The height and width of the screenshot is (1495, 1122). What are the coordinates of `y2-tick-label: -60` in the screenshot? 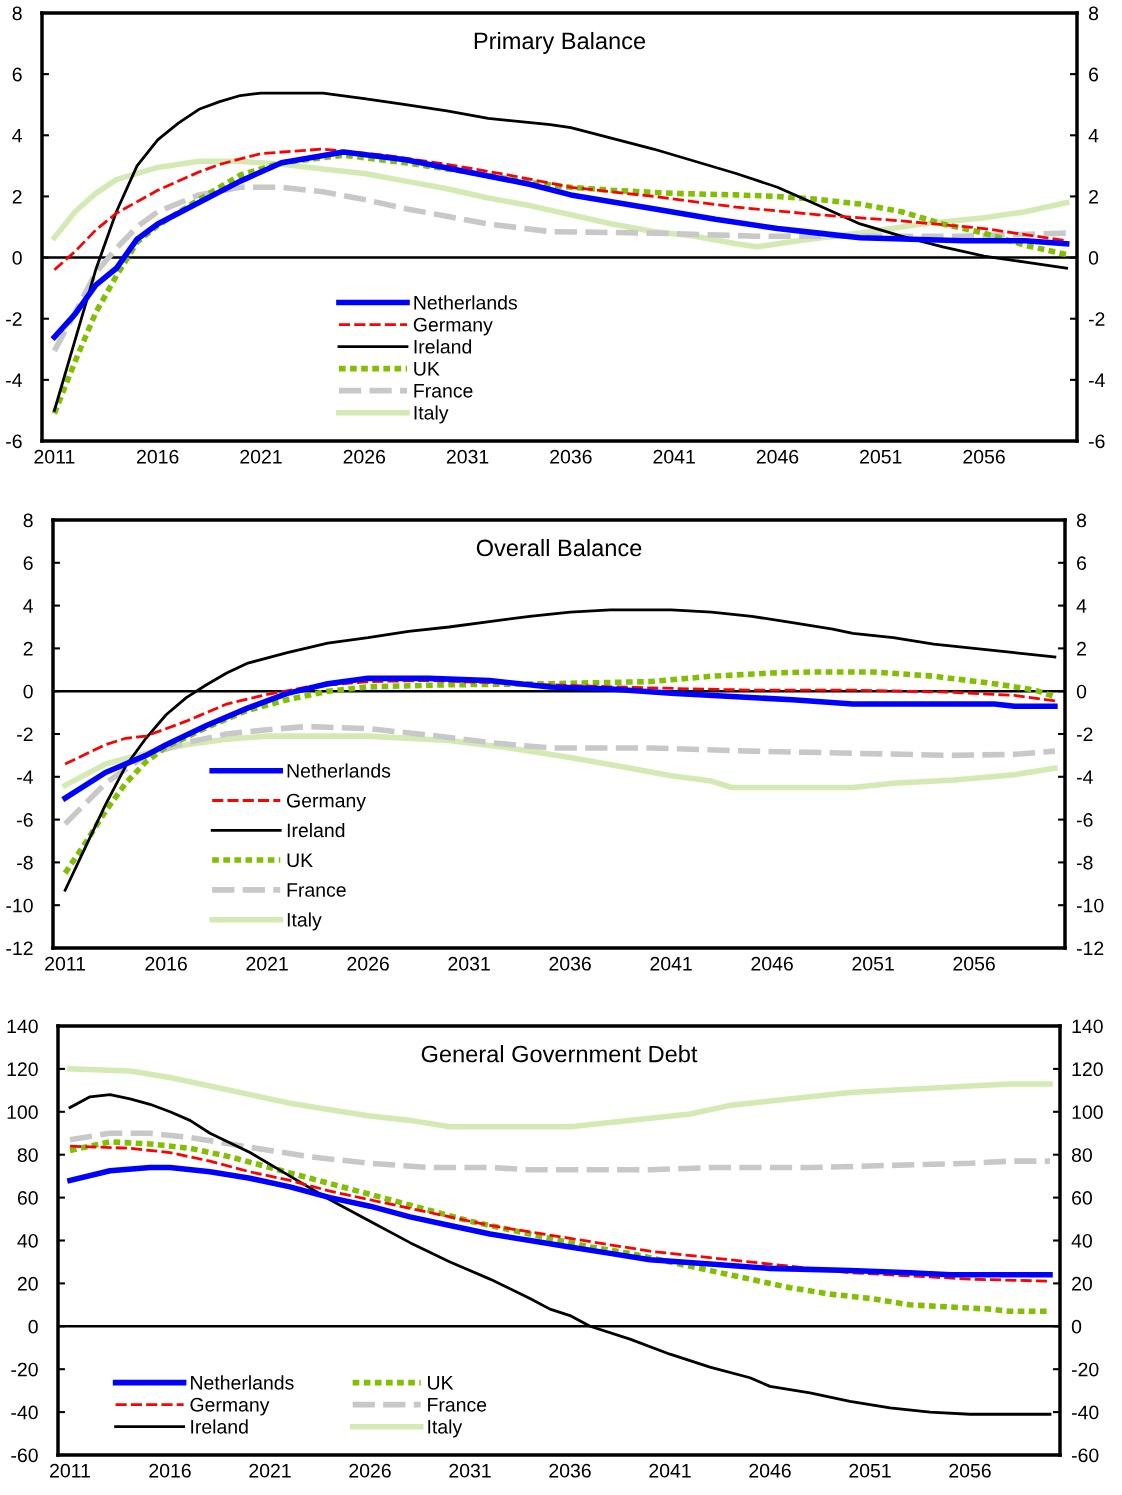 It's located at (1085, 1455).